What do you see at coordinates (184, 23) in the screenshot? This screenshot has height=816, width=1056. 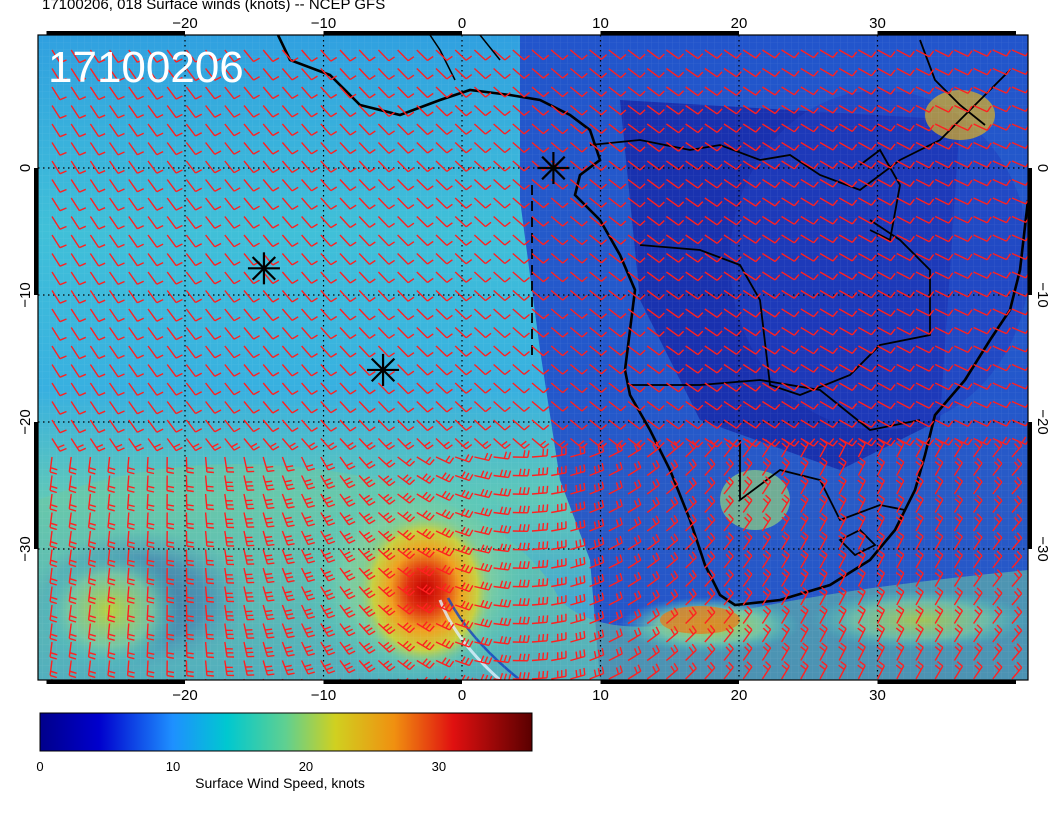 I see `lon-tick-label-top: −20` at bounding box center [184, 23].